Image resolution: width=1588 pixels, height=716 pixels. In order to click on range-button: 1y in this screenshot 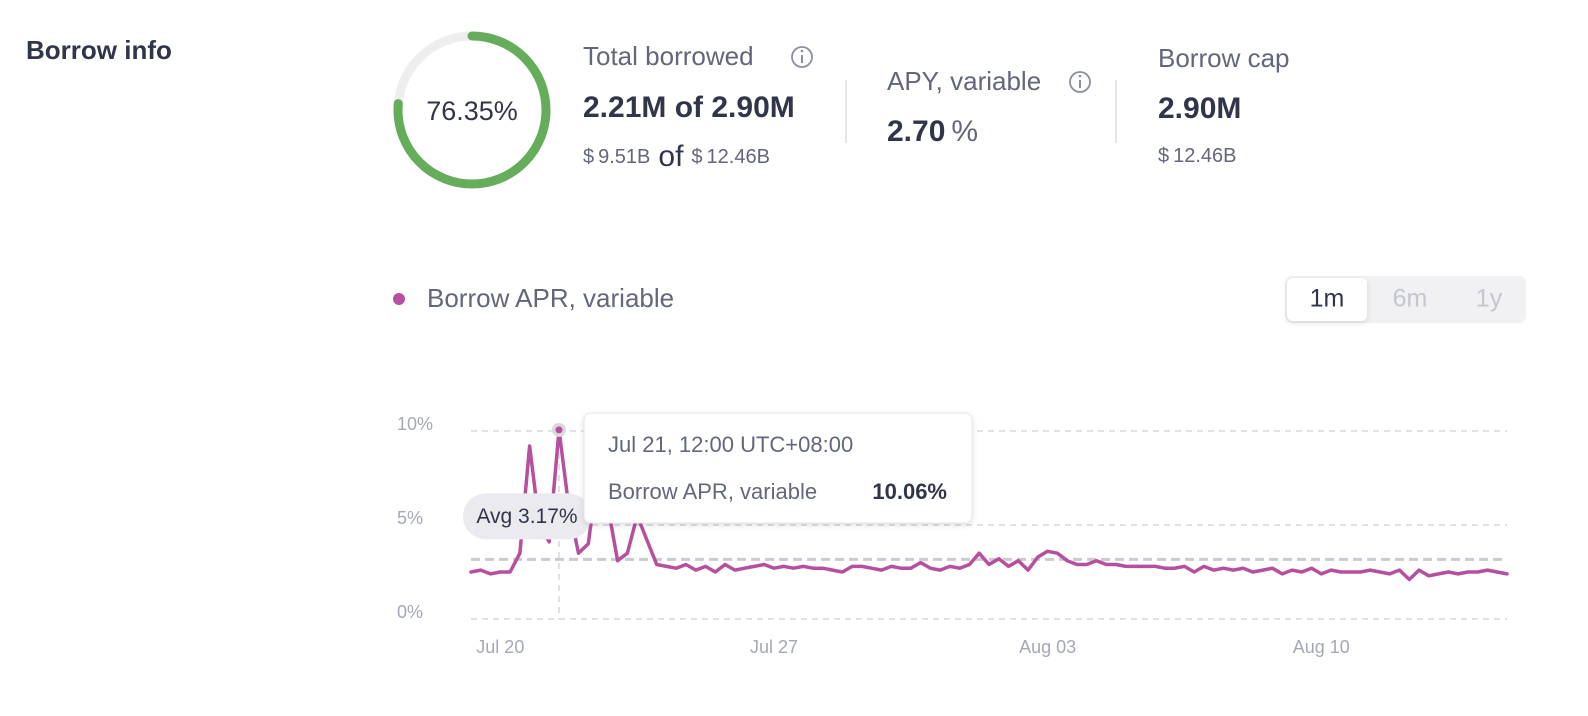, I will do `click(1489, 299)`.